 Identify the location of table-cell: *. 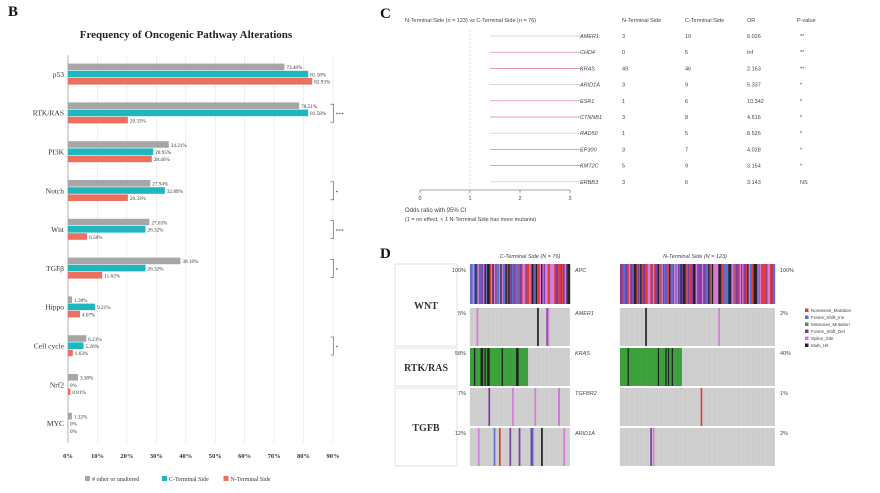
(801, 167).